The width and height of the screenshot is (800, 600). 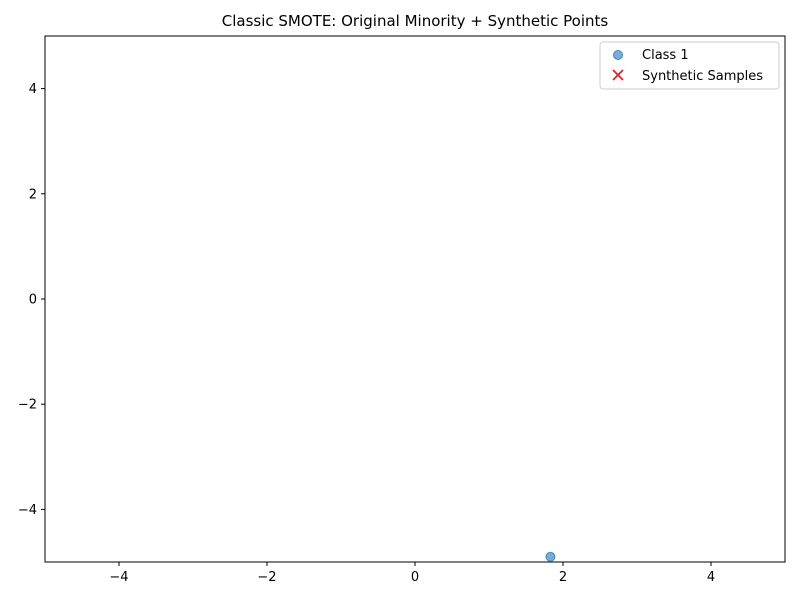 I want to click on x-tick-label: 4, so click(x=711, y=577).